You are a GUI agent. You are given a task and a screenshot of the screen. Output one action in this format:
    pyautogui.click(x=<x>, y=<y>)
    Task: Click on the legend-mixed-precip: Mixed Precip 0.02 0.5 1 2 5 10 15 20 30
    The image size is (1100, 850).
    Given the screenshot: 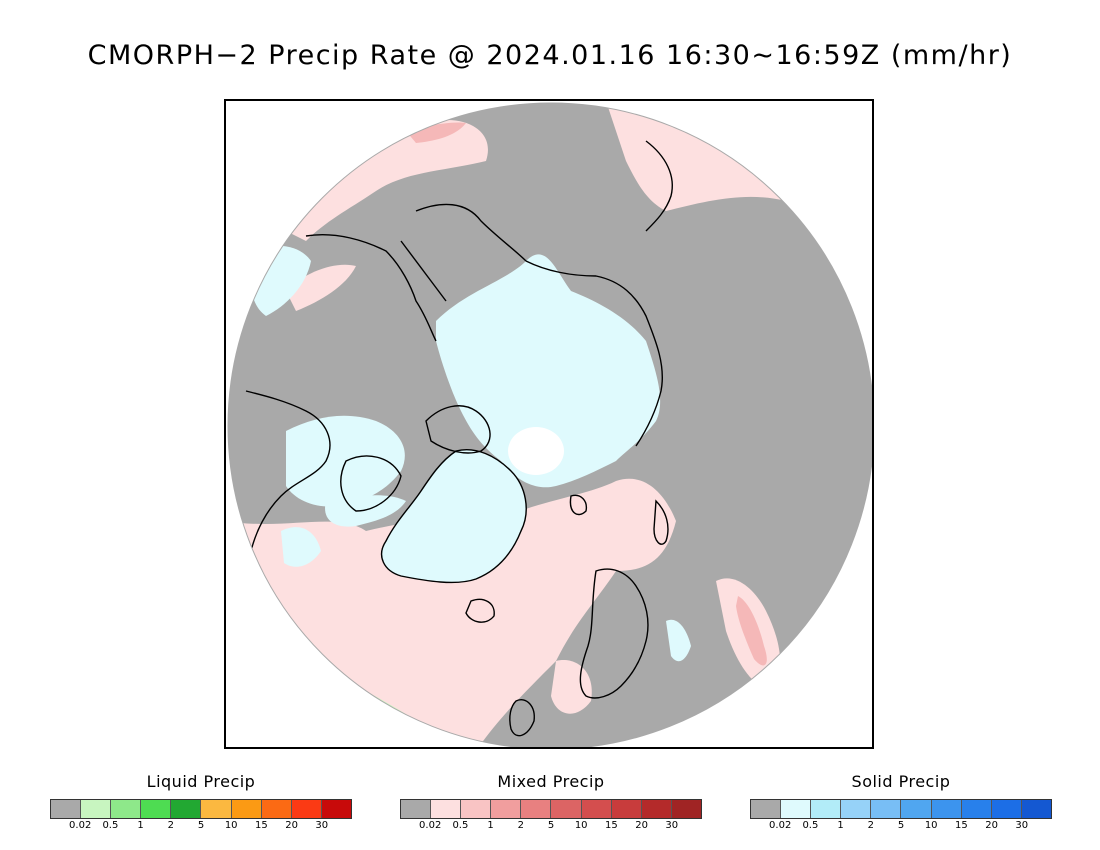 What is the action you would take?
    pyautogui.click(x=551, y=802)
    